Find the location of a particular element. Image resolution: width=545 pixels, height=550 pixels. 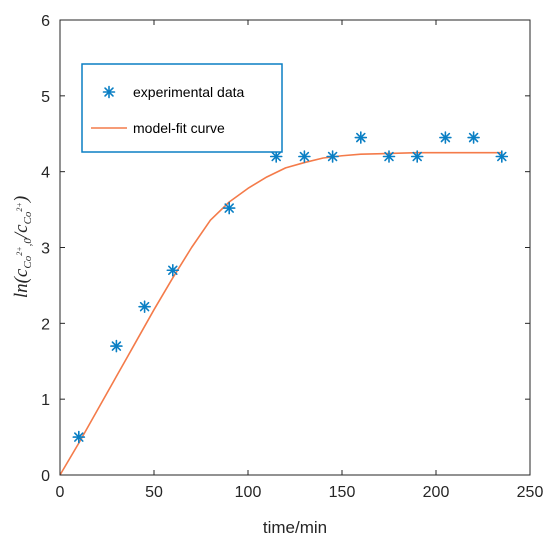

legend-box is located at coordinates (182, 108).